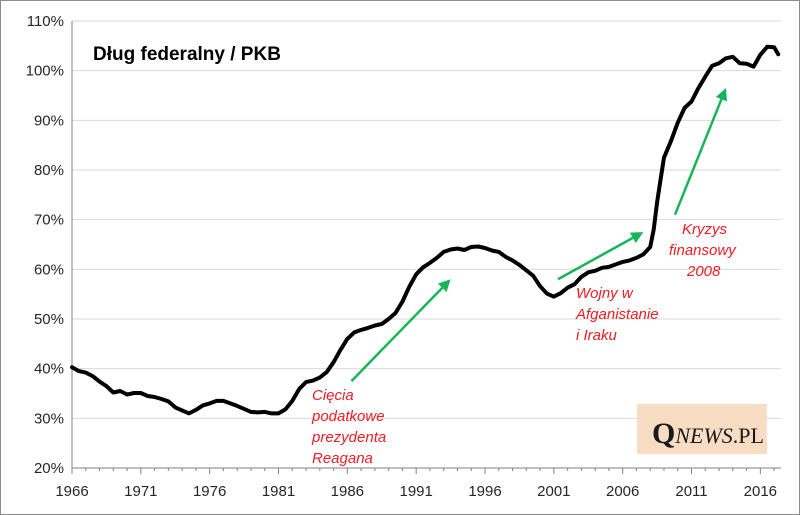 The width and height of the screenshot is (800, 515). What do you see at coordinates (71, 491) in the screenshot?
I see `x-tick-label: 1966` at bounding box center [71, 491].